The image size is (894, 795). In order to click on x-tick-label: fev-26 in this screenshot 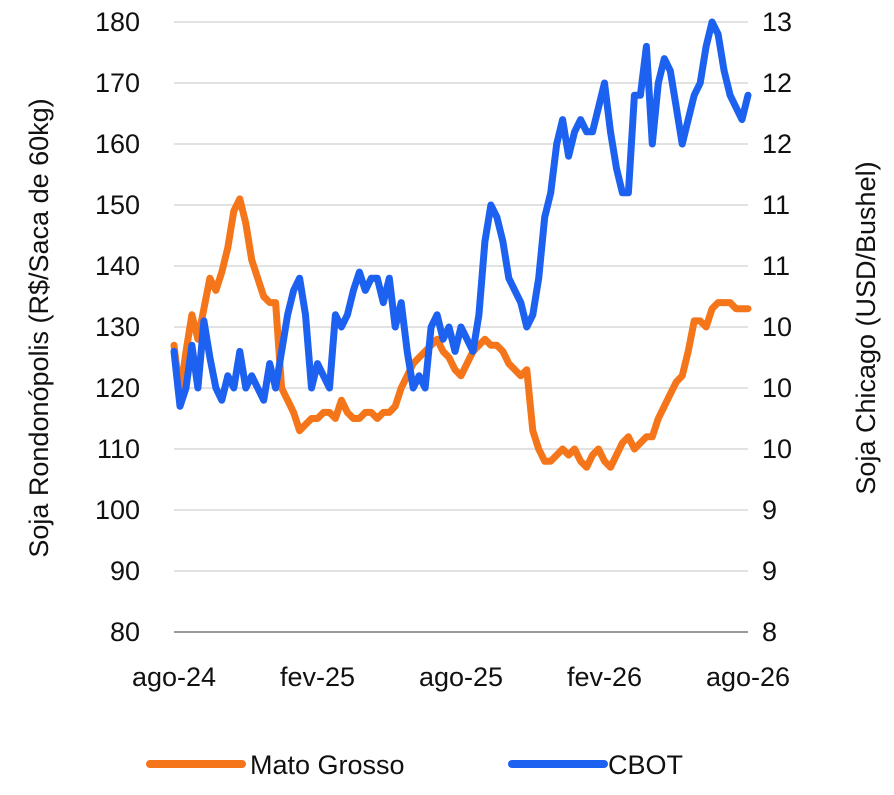, I will do `click(604, 677)`.